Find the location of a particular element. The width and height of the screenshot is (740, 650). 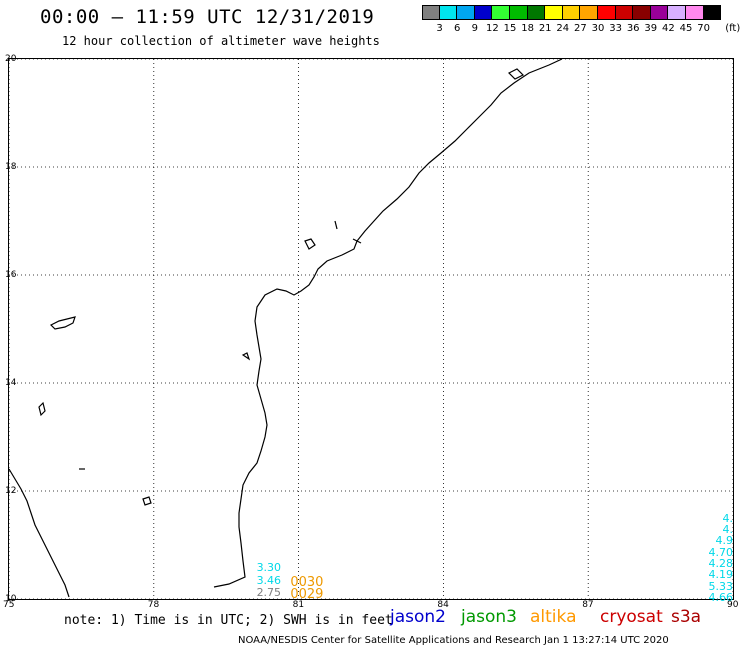

color-unit-label: (ft) is located at coordinates (732, 28).